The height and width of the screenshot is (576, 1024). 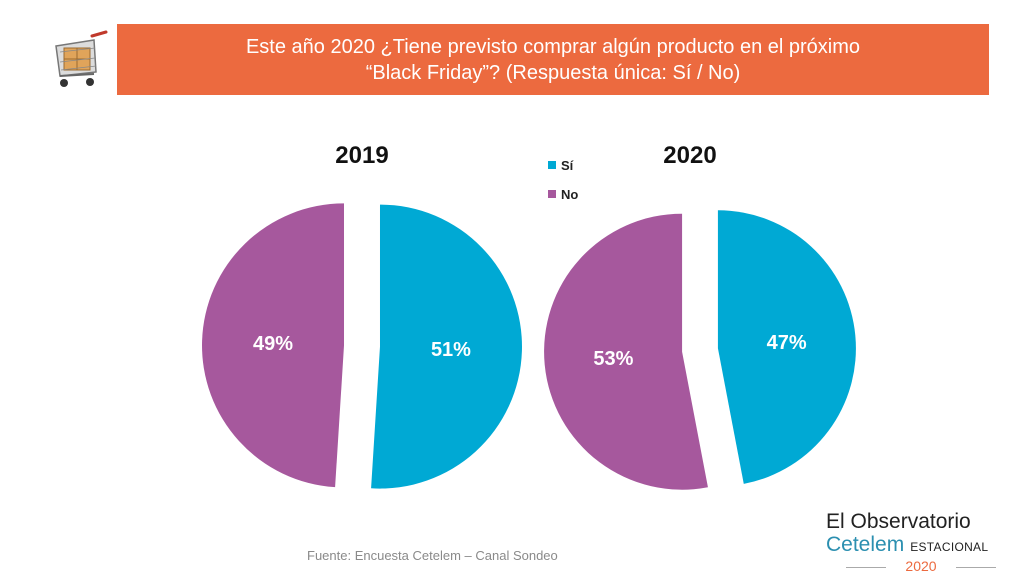 I want to click on chart-label-2020: 2020, so click(x=690, y=155).